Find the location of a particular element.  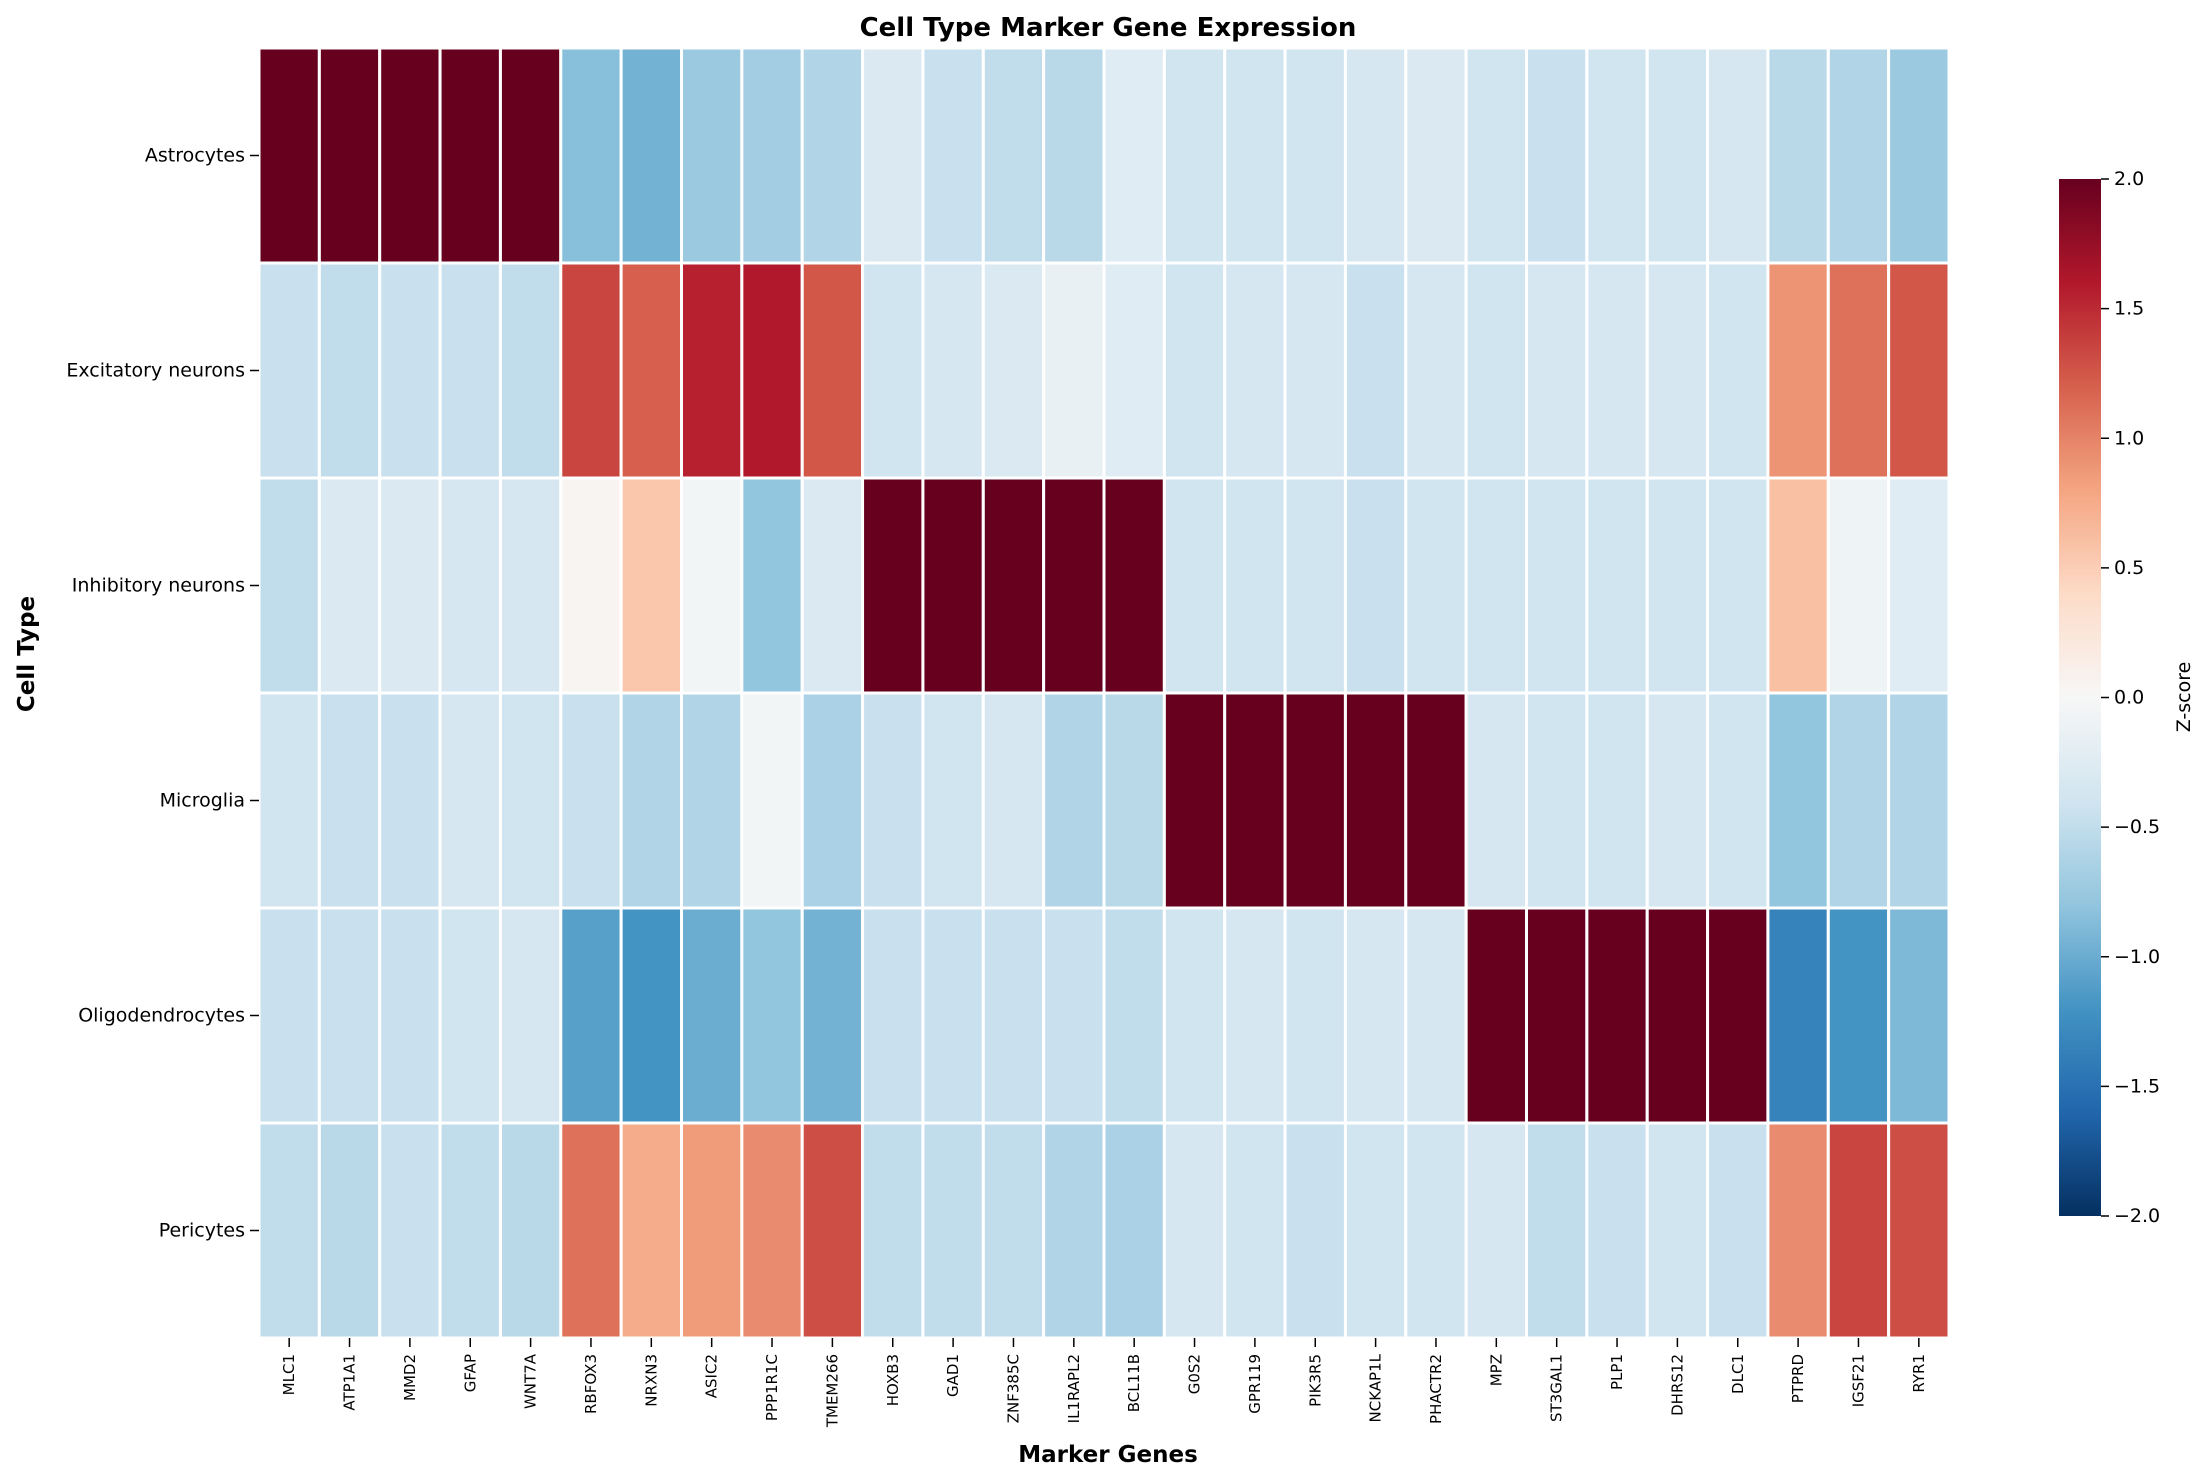

y-axis-label: Cell Type is located at coordinates (27, 654).